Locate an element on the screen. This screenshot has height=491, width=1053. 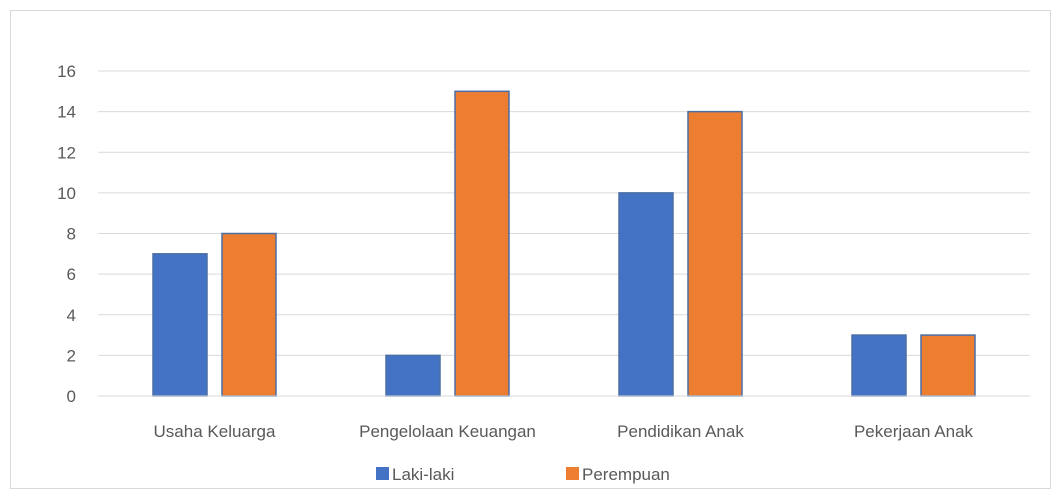
y-tick-label: 0 is located at coordinates (71, 396).